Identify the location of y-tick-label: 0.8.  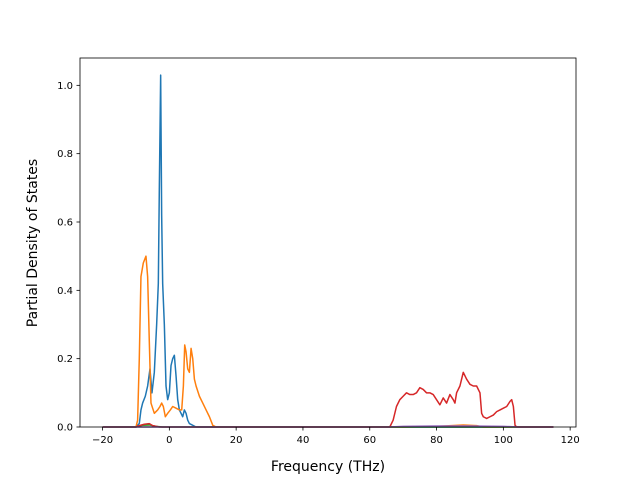
(65, 154).